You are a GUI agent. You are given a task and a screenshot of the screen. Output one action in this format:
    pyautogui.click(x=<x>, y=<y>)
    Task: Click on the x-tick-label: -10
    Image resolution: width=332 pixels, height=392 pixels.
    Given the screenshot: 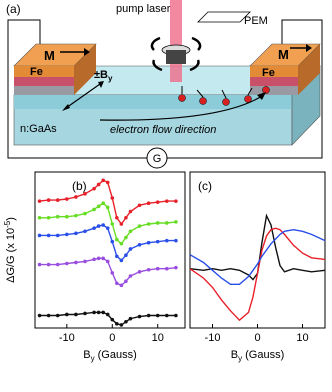 What is the action you would take?
    pyautogui.click(x=213, y=338)
    